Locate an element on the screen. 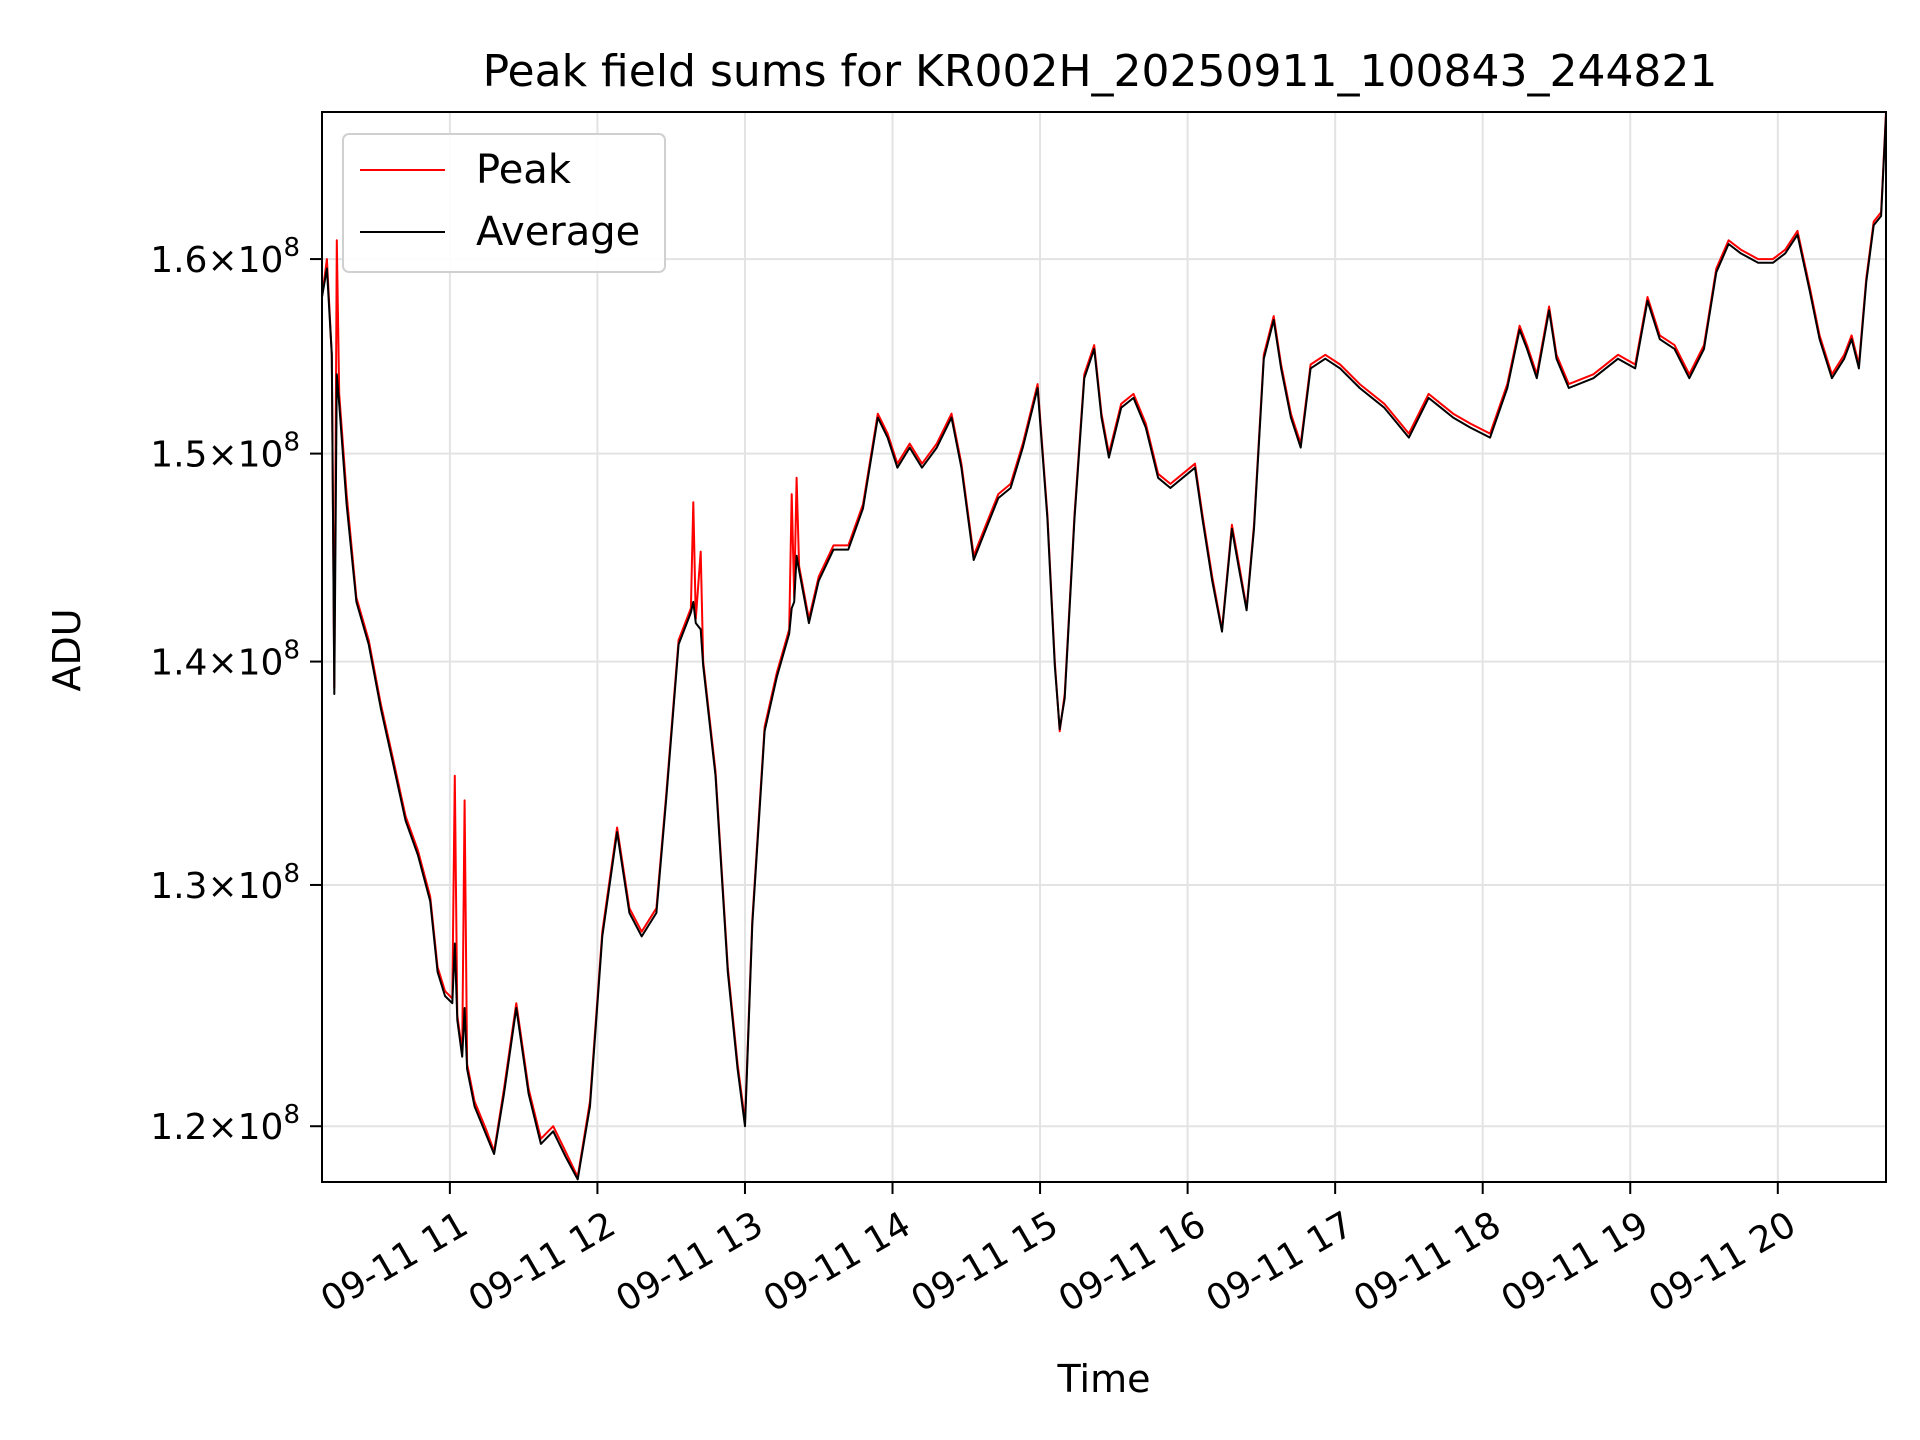  y-tick-label: 1.3×10⁸ is located at coordinates (225, 883).